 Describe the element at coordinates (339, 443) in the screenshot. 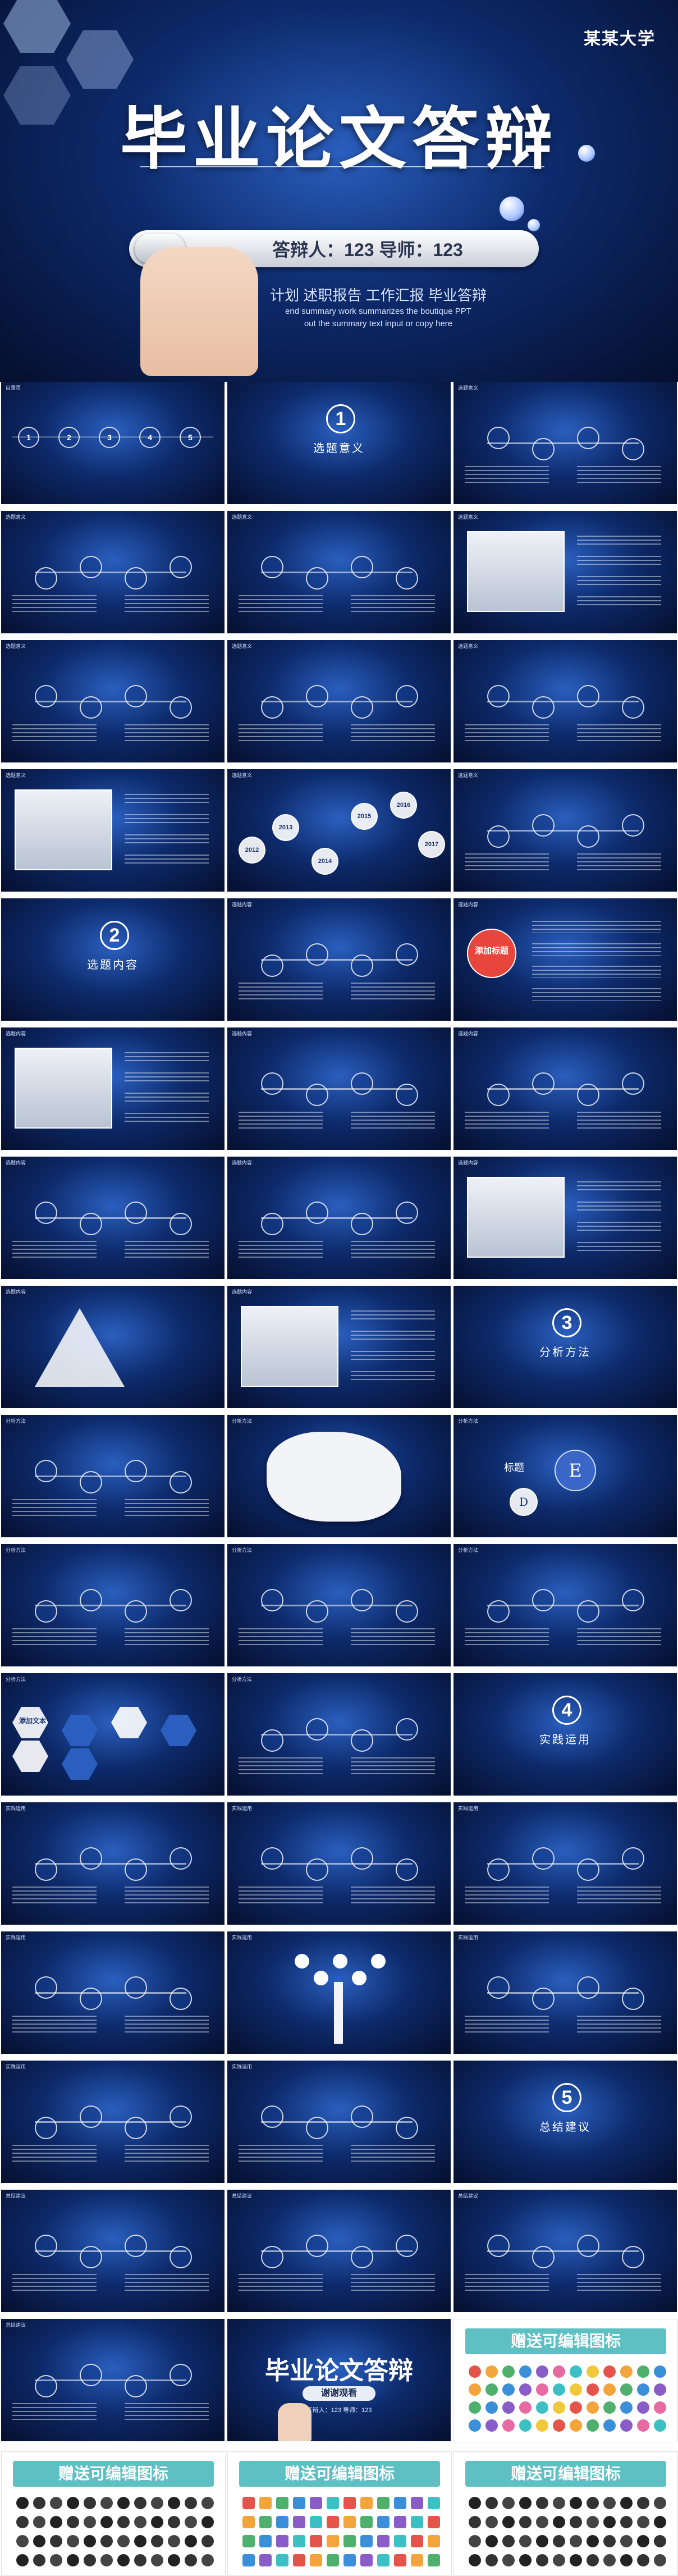

I see `slide-thumbnail: 1 选题意义` at that location.